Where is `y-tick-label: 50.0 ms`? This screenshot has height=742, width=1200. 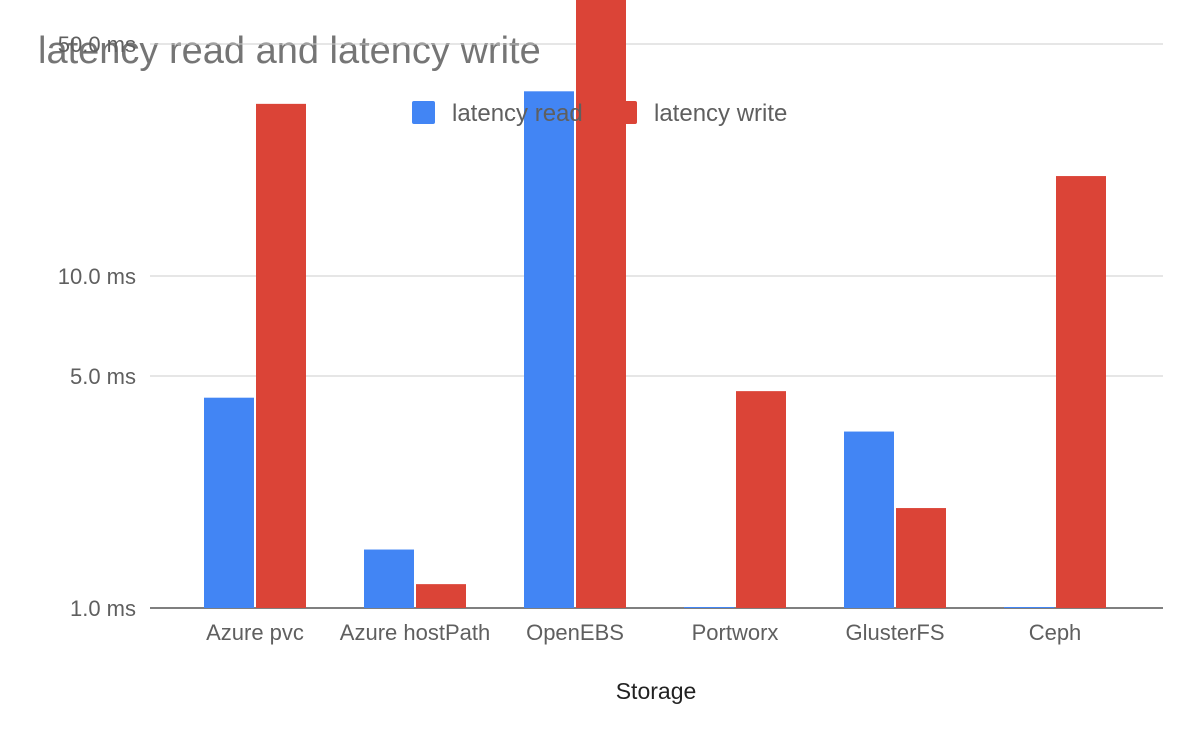 y-tick-label: 50.0 ms is located at coordinates (97, 44).